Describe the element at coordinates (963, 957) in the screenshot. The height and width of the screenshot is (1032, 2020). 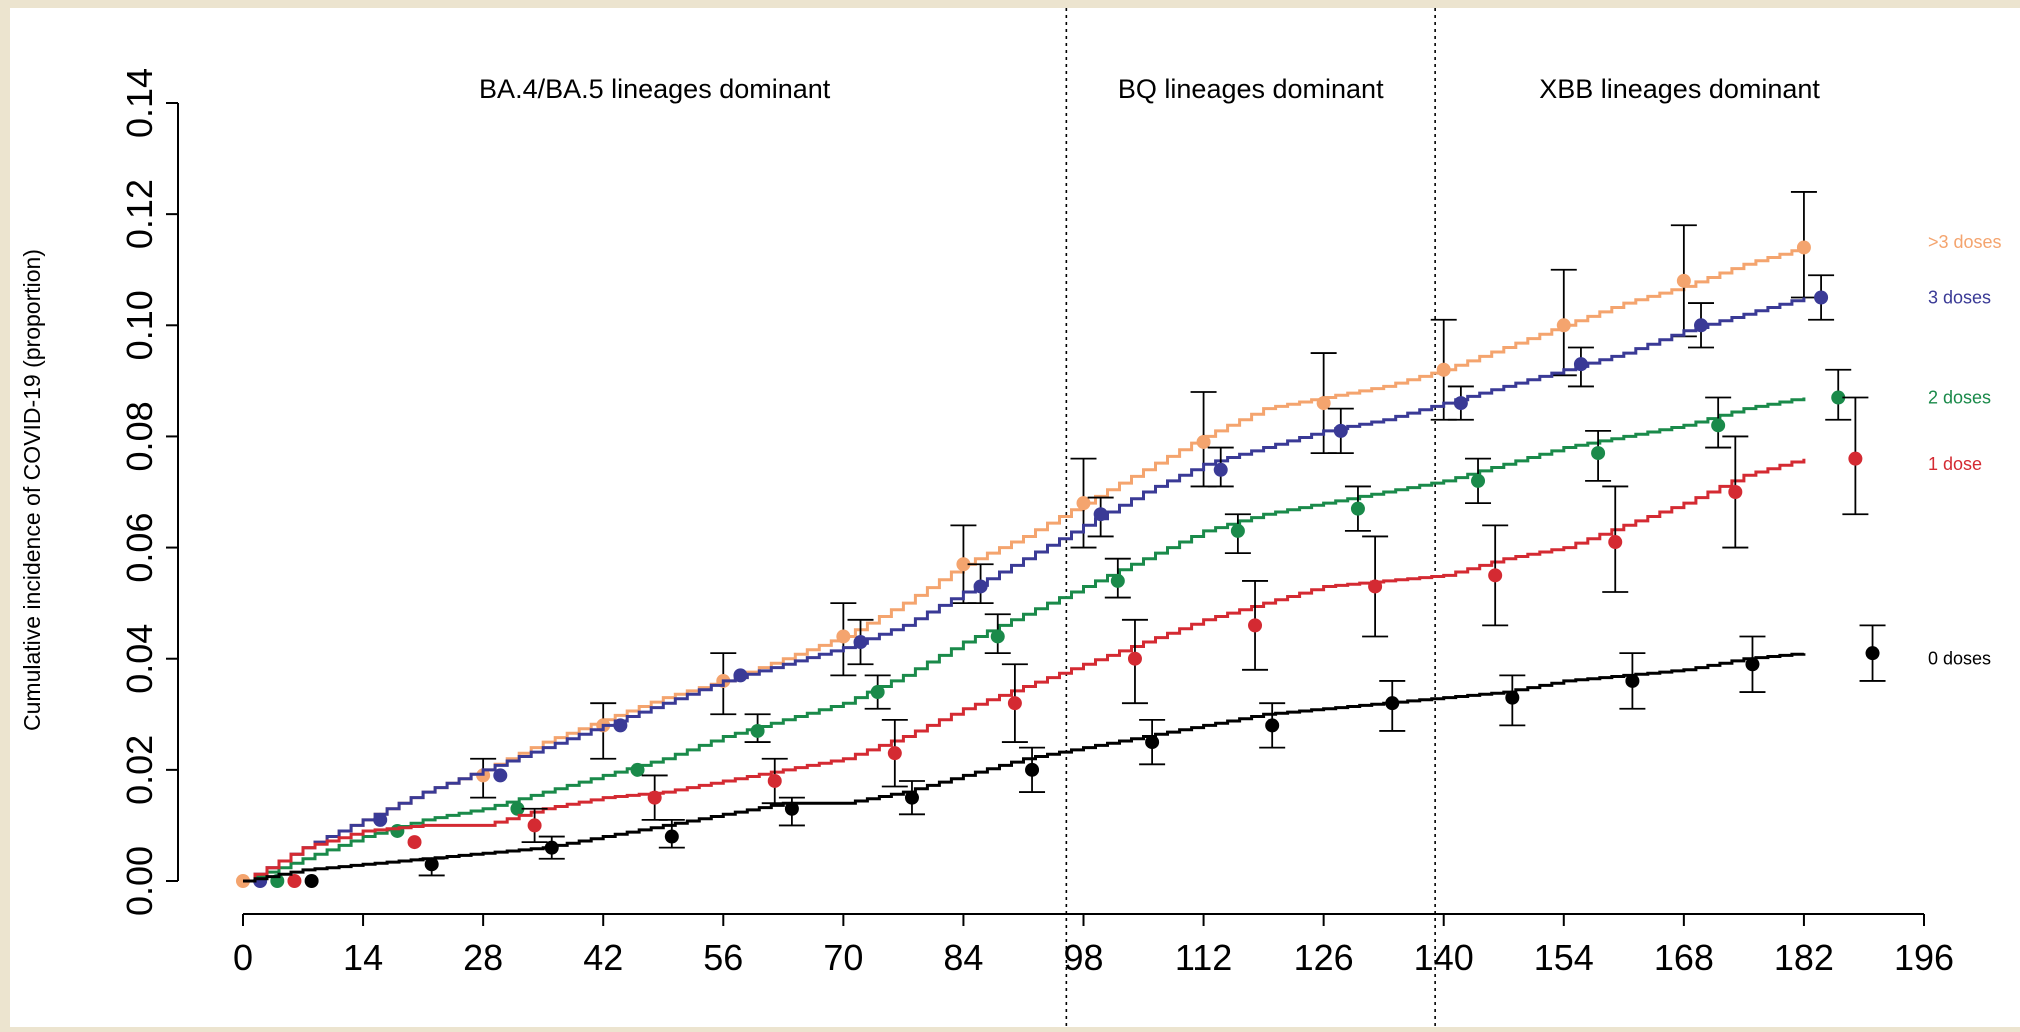
I see `x-tick-label: 84` at that location.